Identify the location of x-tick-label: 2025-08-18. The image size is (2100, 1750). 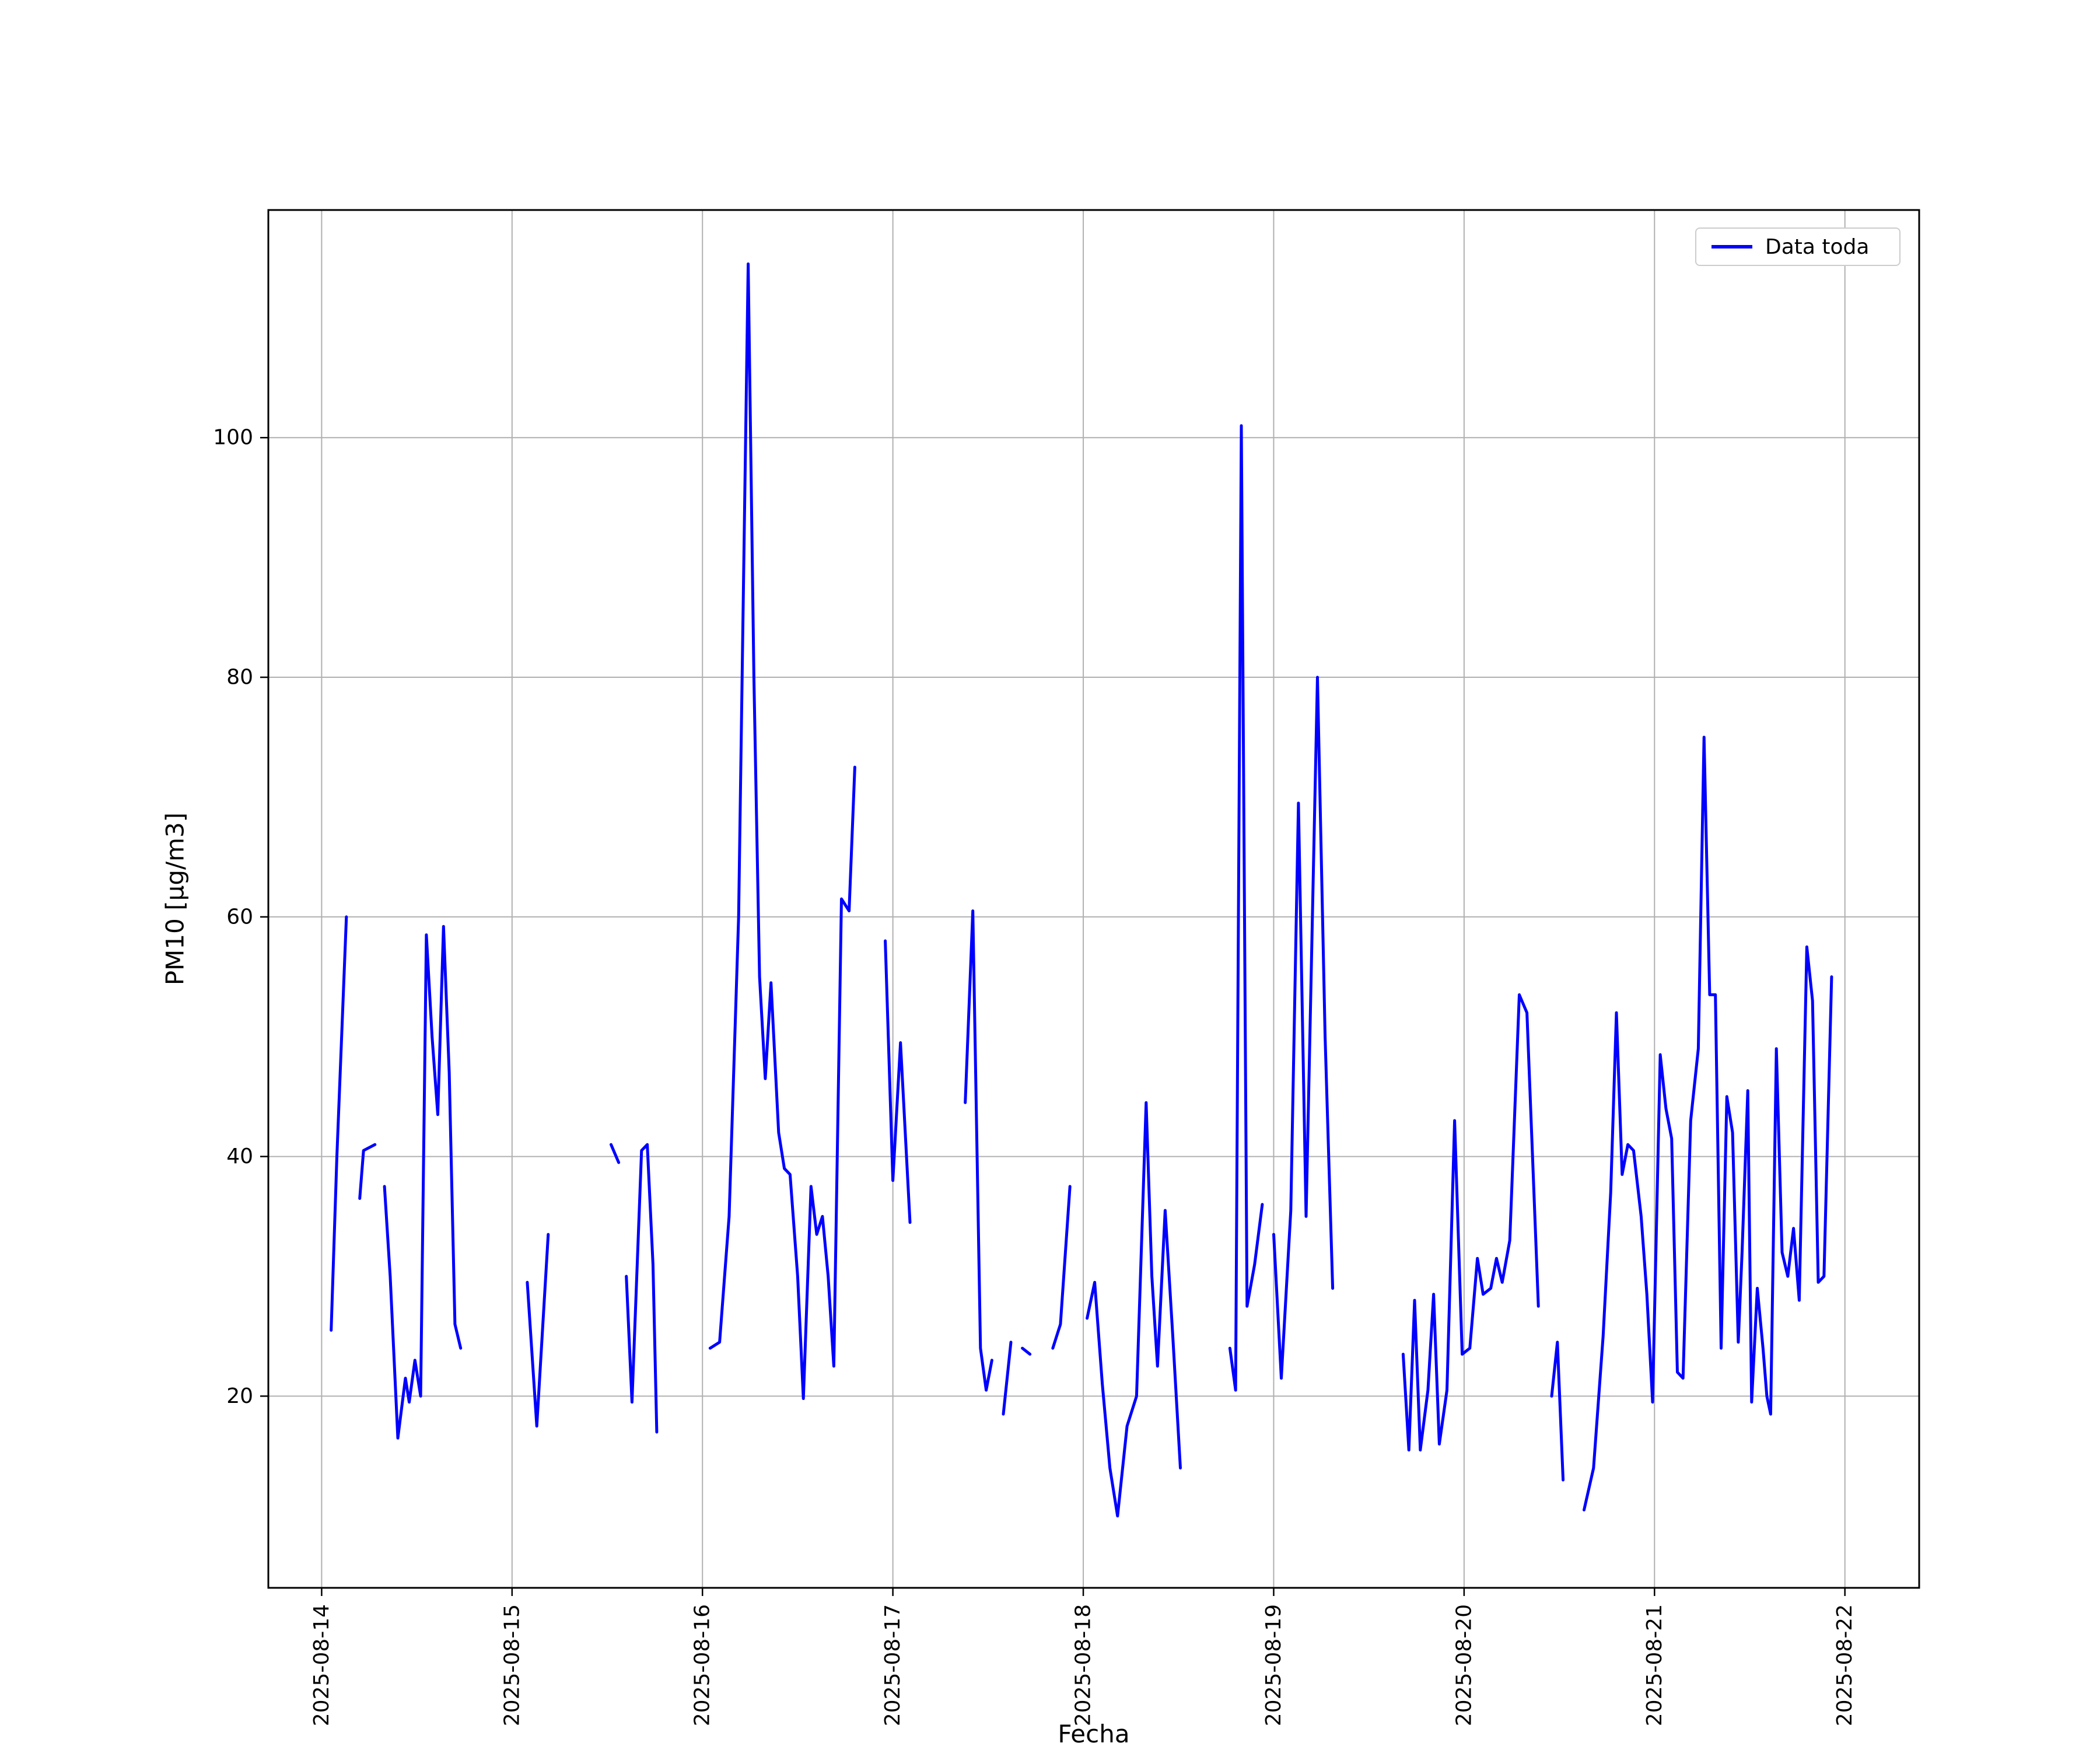
(1084, 1665).